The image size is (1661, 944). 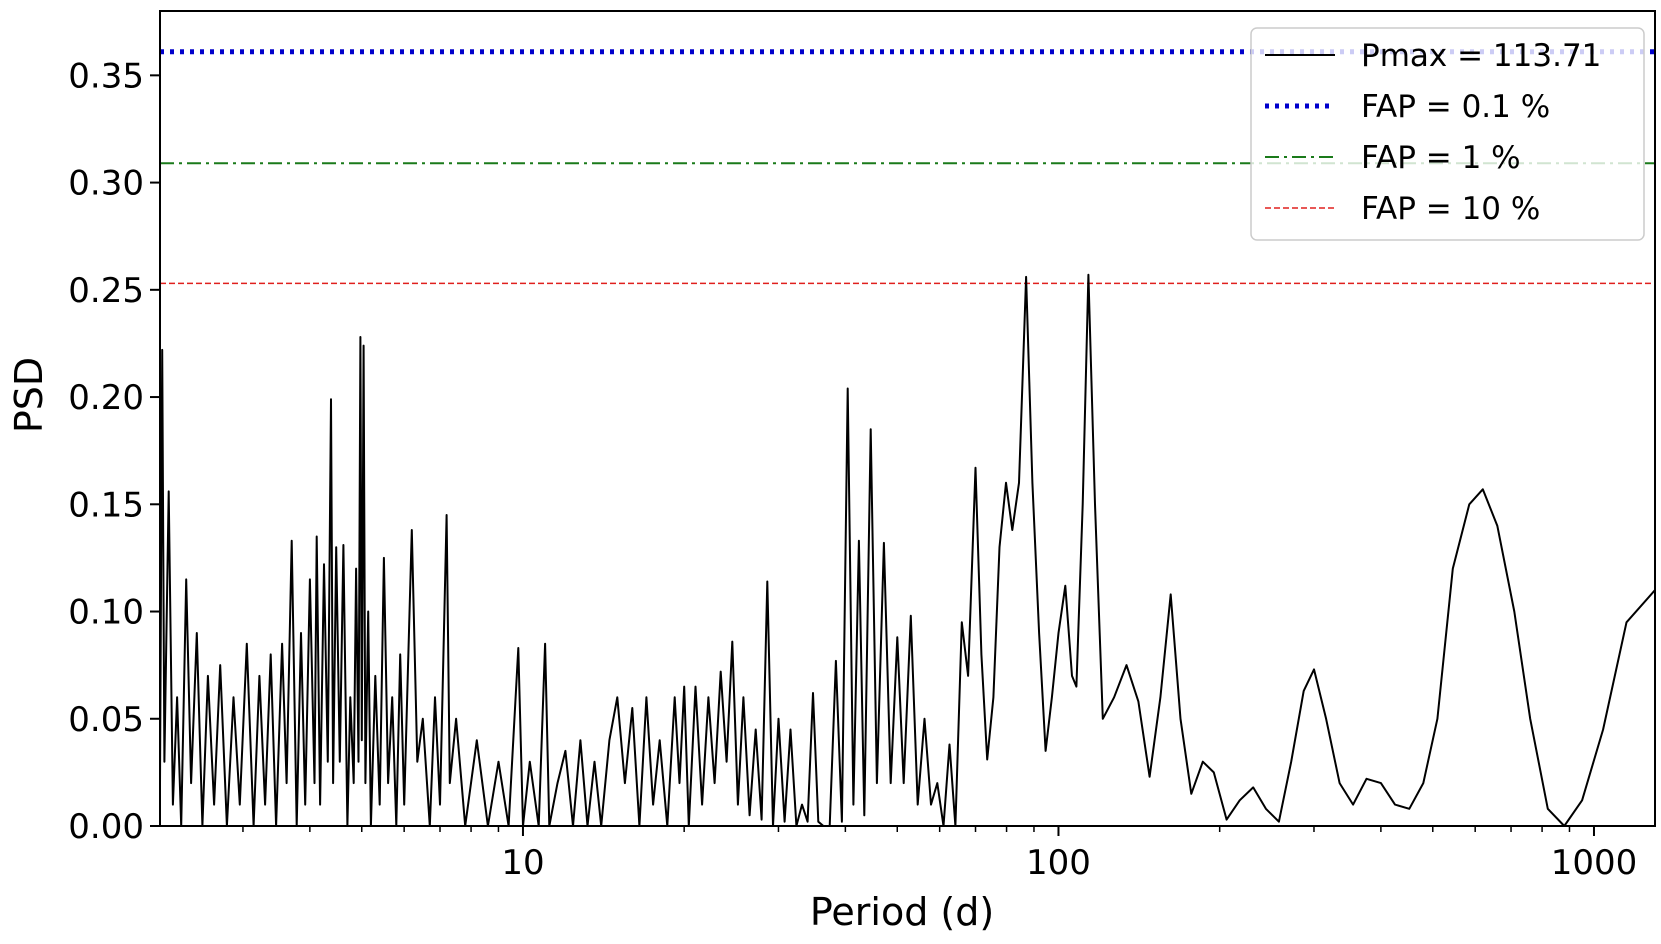 I want to click on x-tick-label: 10, so click(x=522, y=863).